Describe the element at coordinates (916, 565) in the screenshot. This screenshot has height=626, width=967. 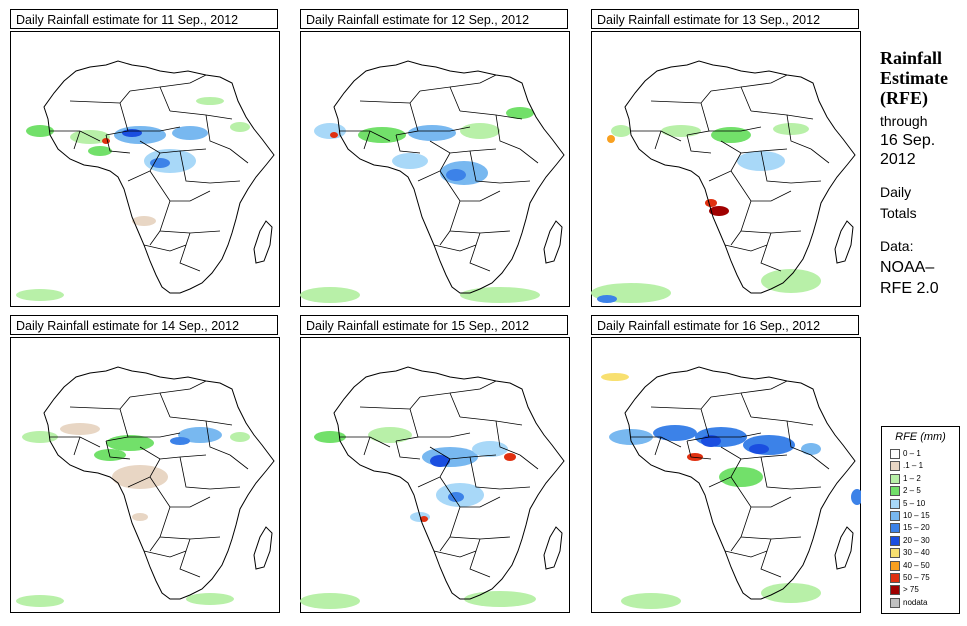
I see `legend-label: 40 – 50` at that location.